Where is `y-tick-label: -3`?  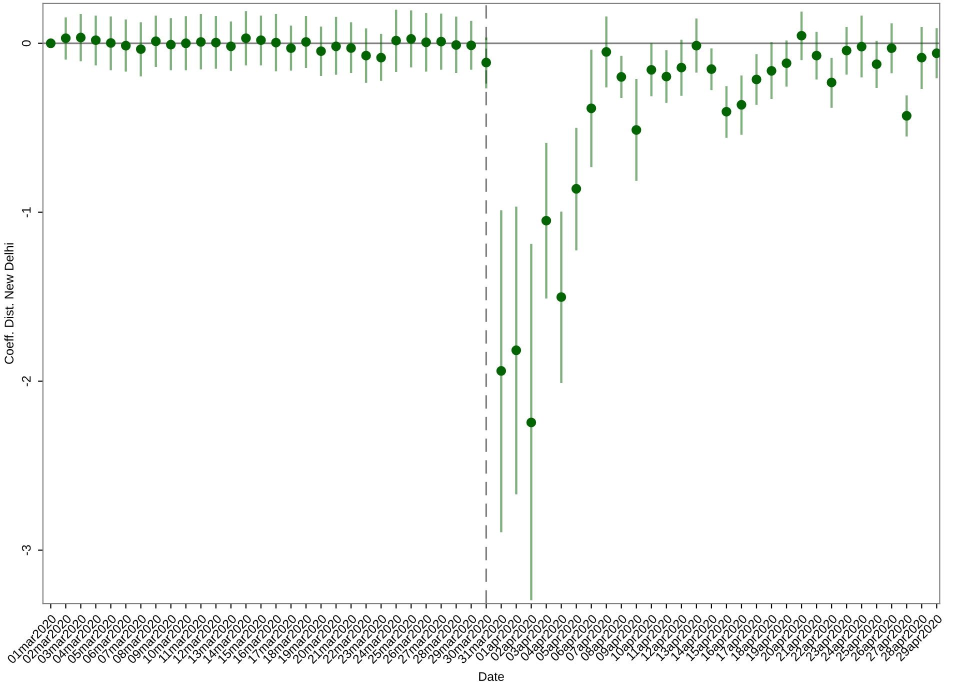
y-tick-label: -3 is located at coordinates (26, 550).